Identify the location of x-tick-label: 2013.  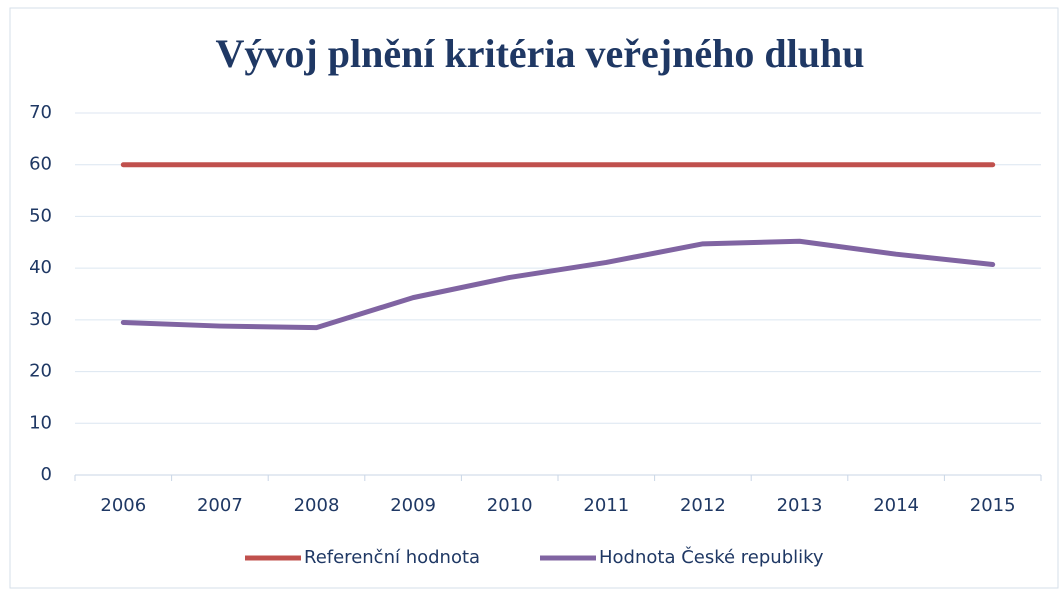
(800, 505).